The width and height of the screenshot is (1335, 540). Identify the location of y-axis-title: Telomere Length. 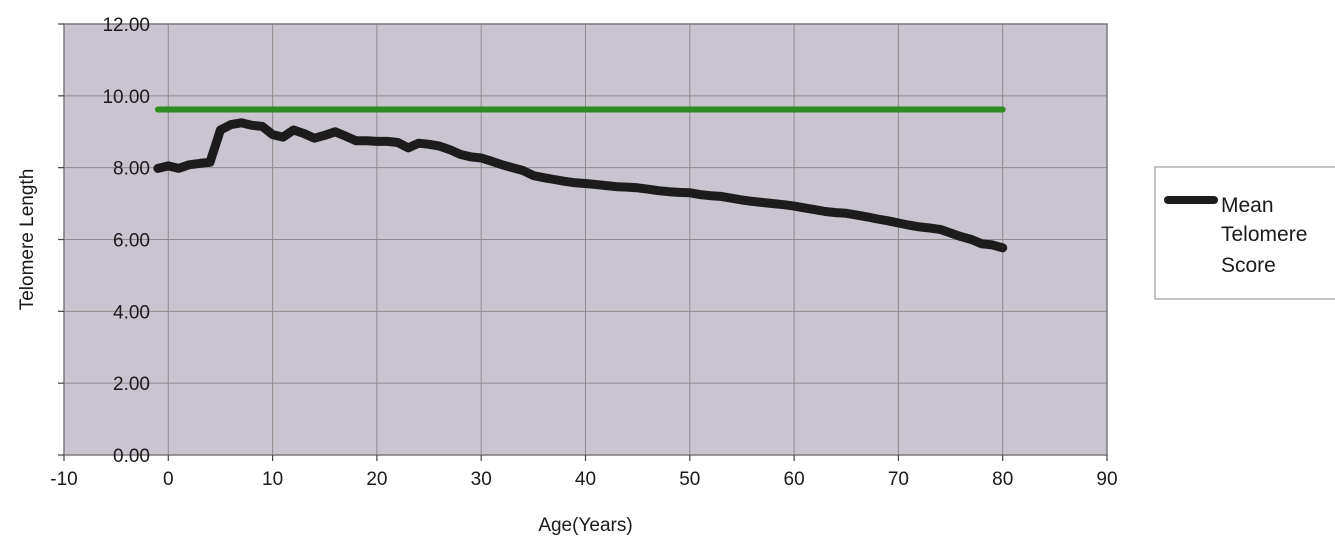
(27, 240).